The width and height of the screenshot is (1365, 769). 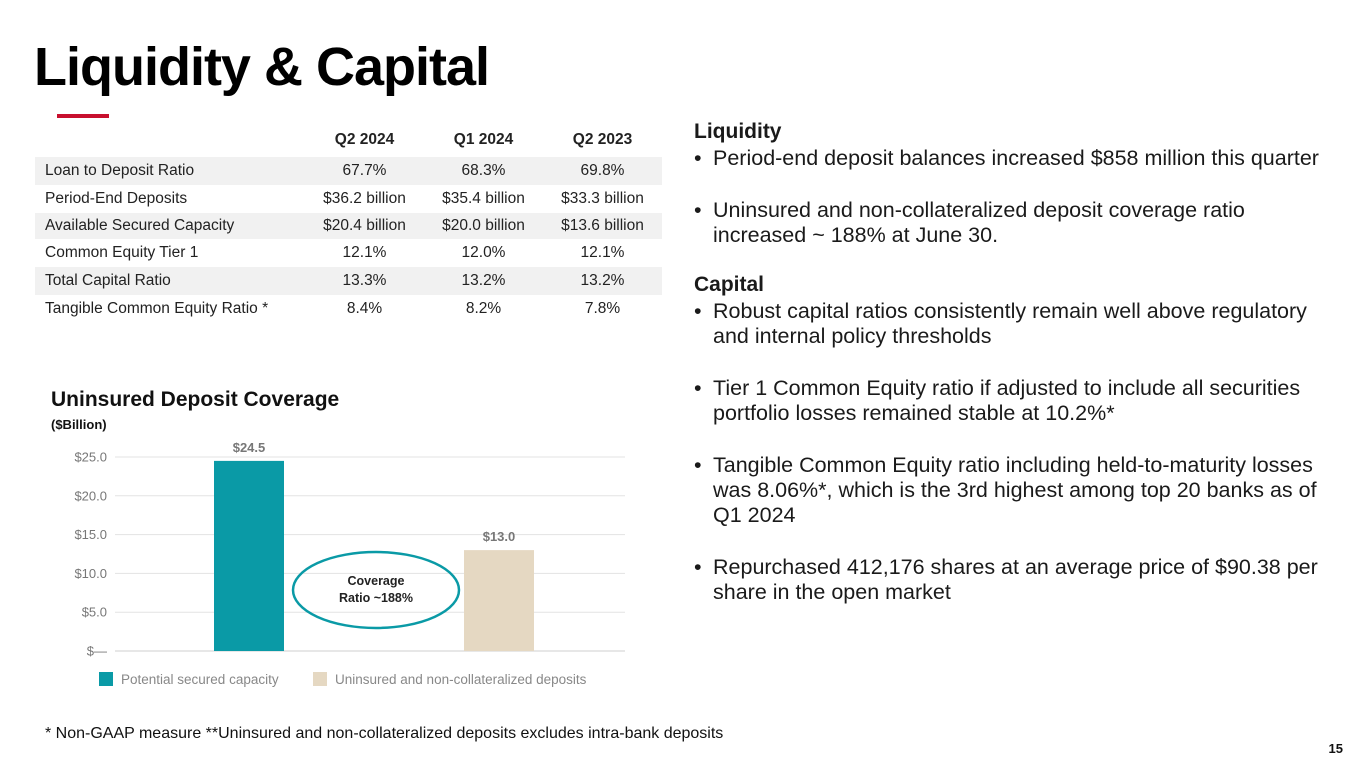 What do you see at coordinates (483, 252) in the screenshot?
I see `table-cell: 12.0%` at bounding box center [483, 252].